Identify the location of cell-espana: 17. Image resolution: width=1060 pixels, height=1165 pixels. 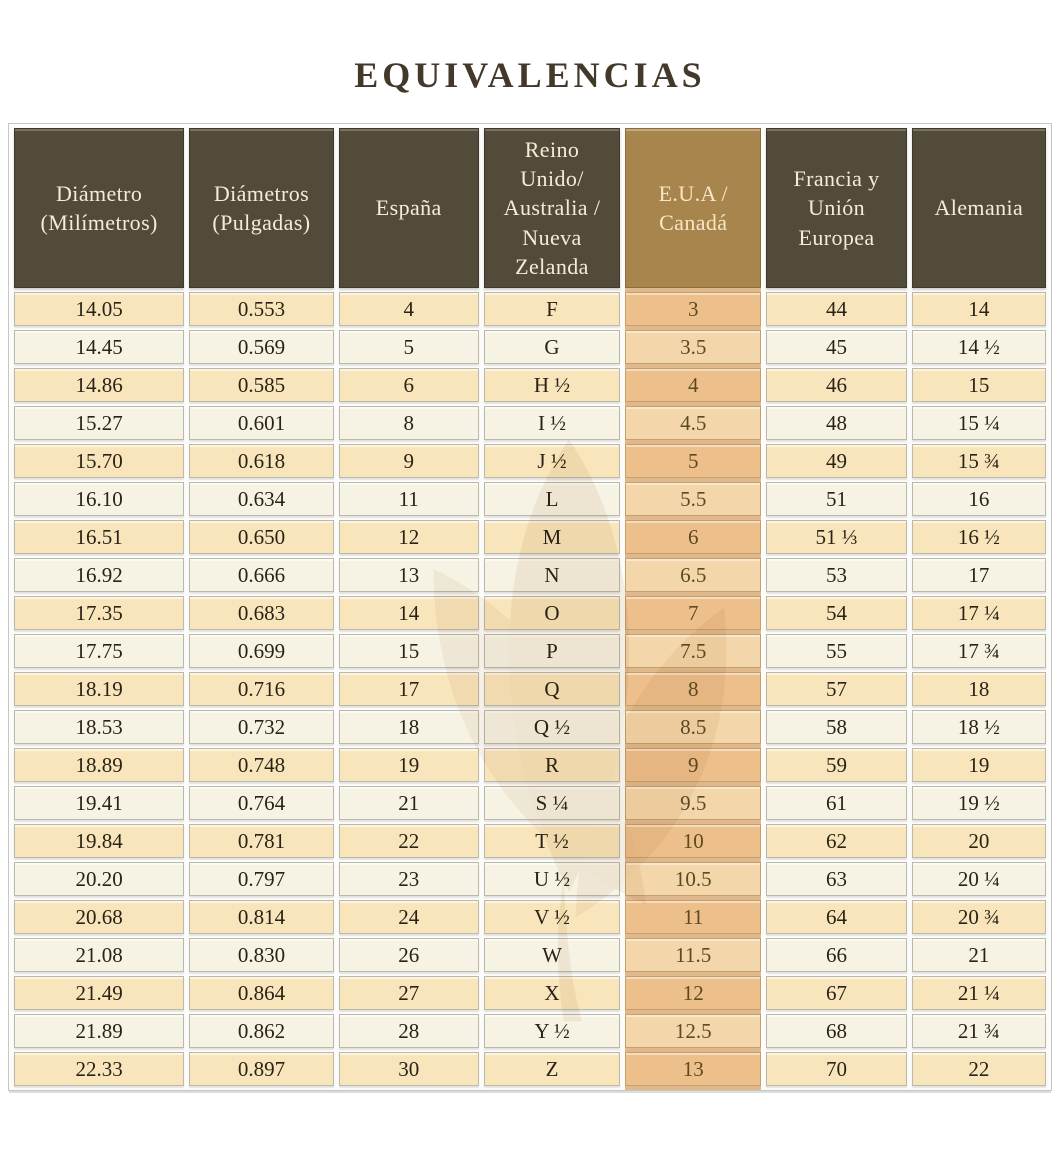
(408, 689).